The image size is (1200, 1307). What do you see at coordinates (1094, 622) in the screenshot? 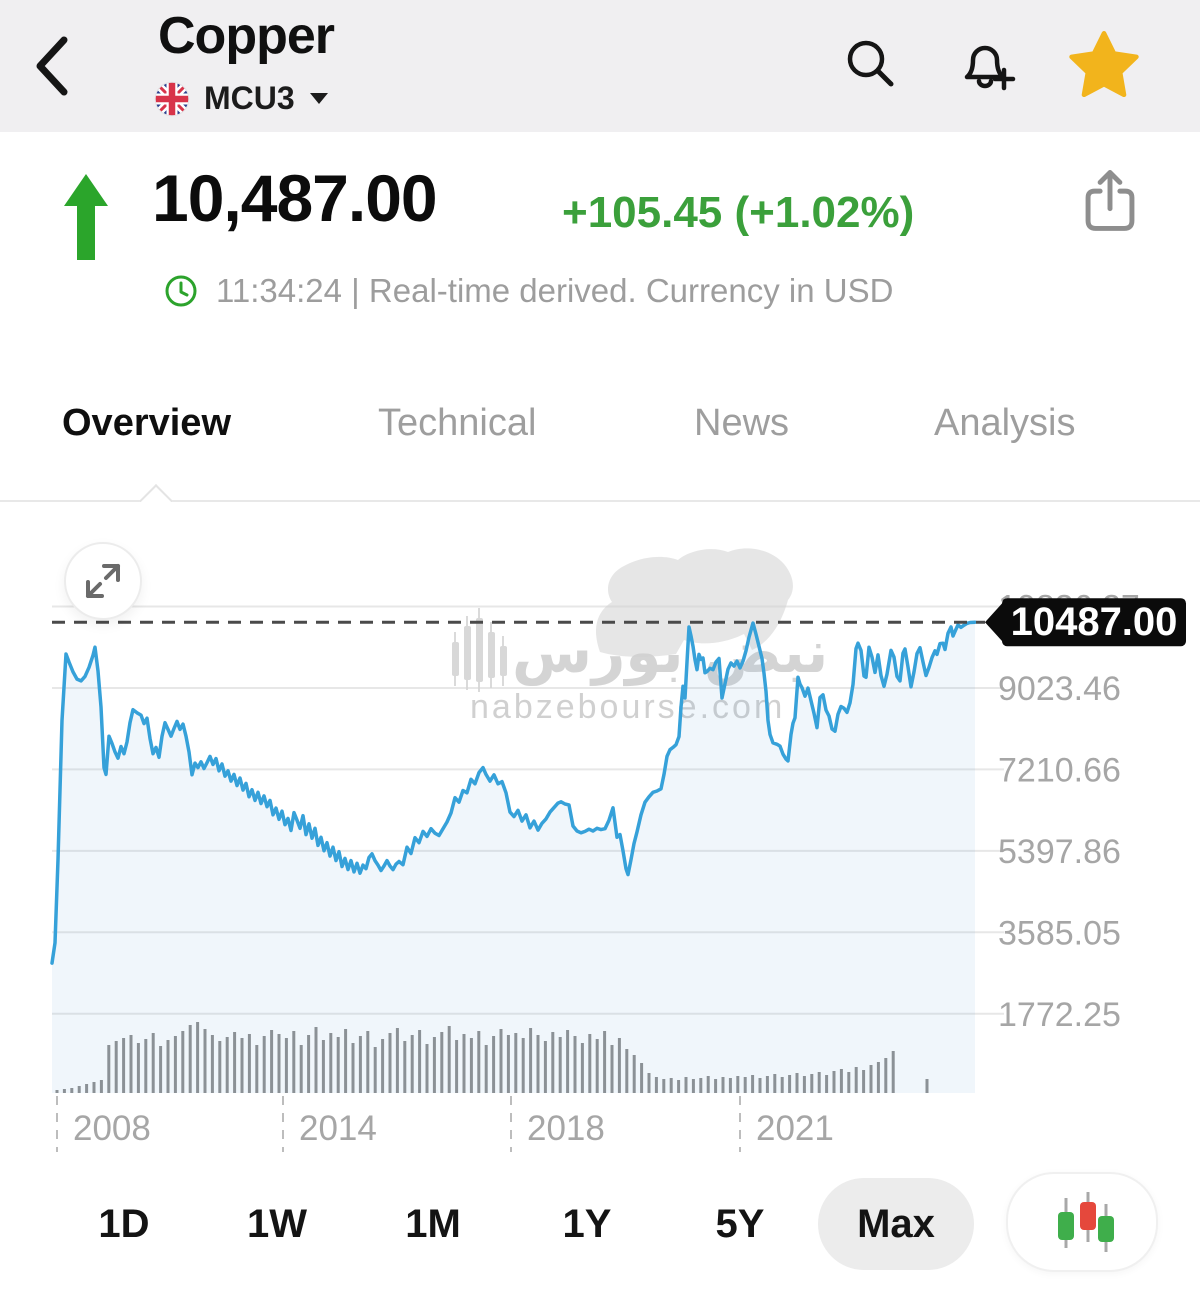
I see `svg-text: 10487.00` at bounding box center [1094, 622].